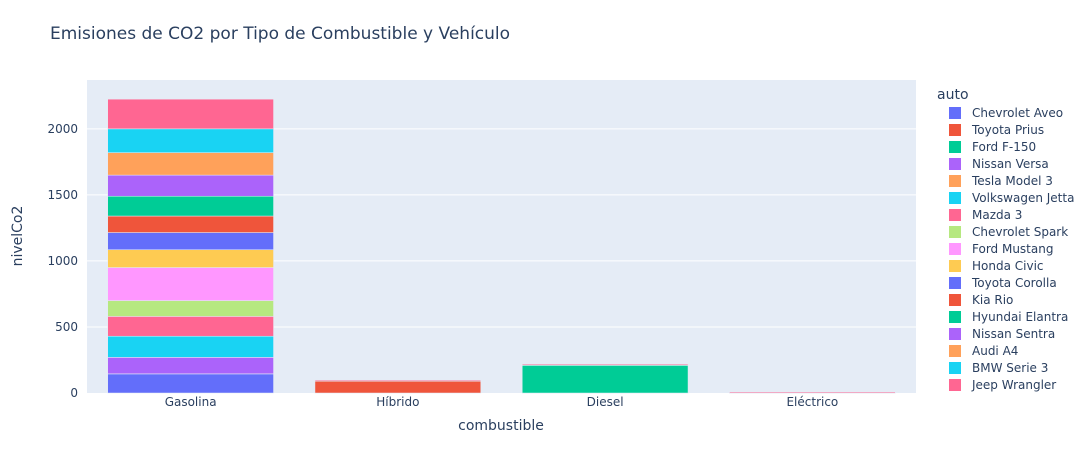  I want to click on legend-item: Jeep Wrangler, so click(1002, 385).